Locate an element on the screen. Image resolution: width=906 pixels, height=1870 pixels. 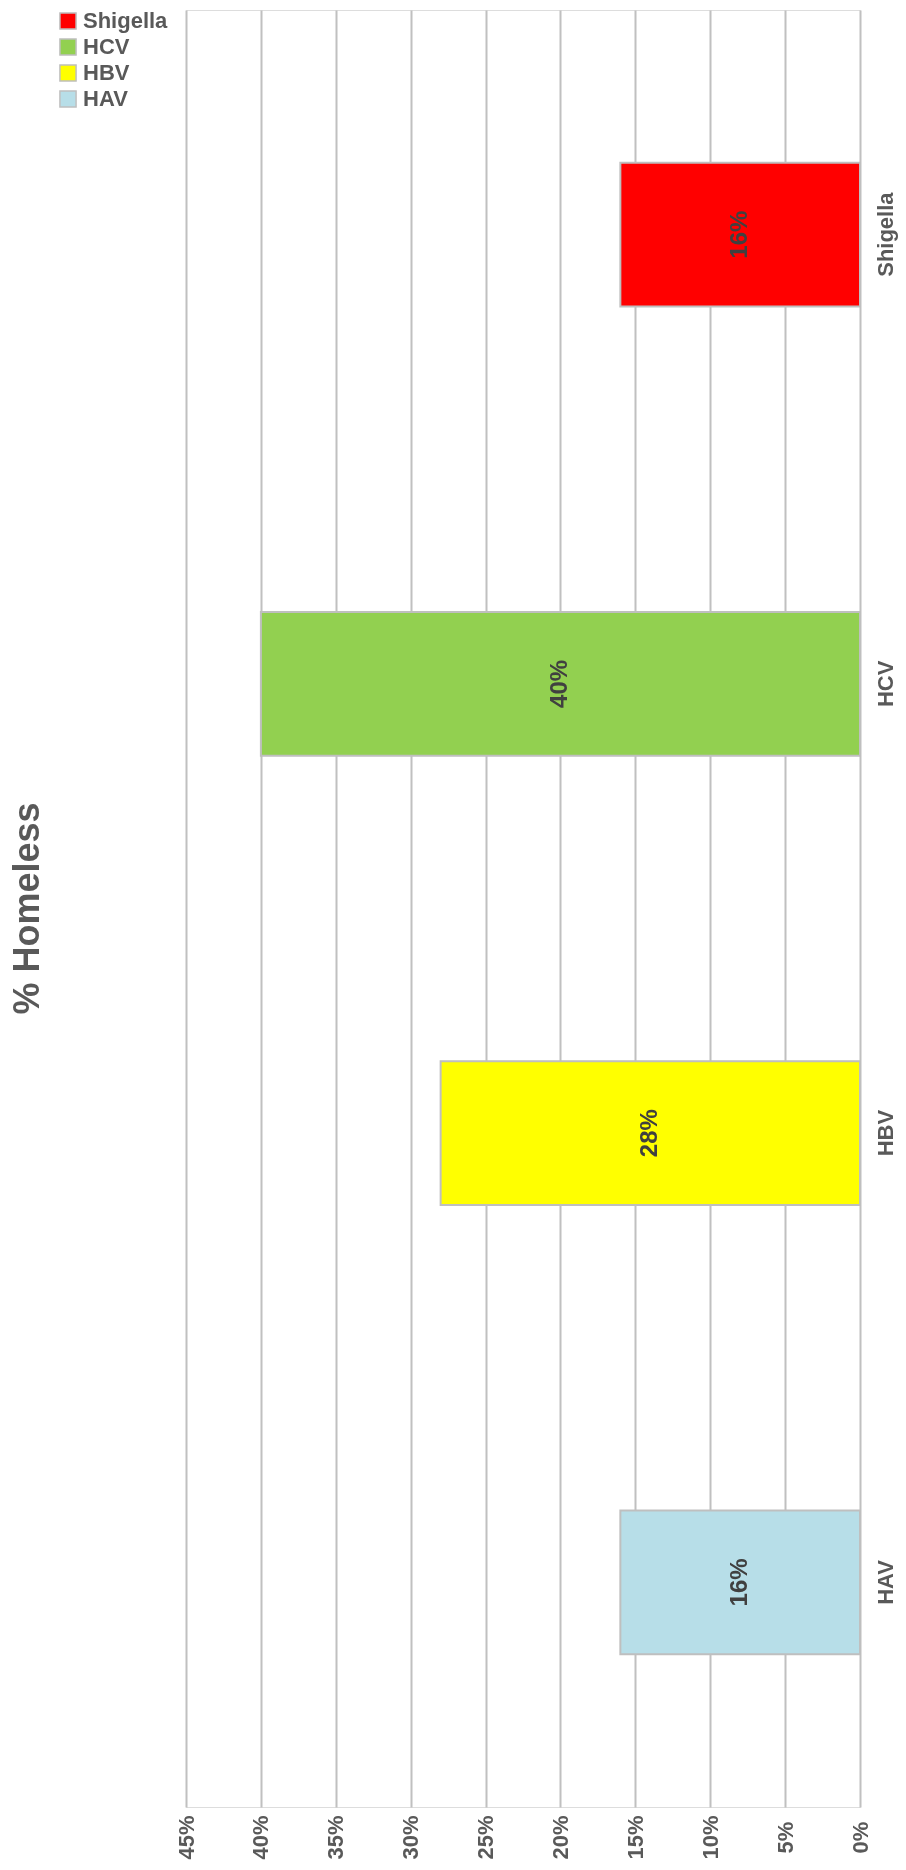
legend-label: Shigella is located at coordinates (126, 20).